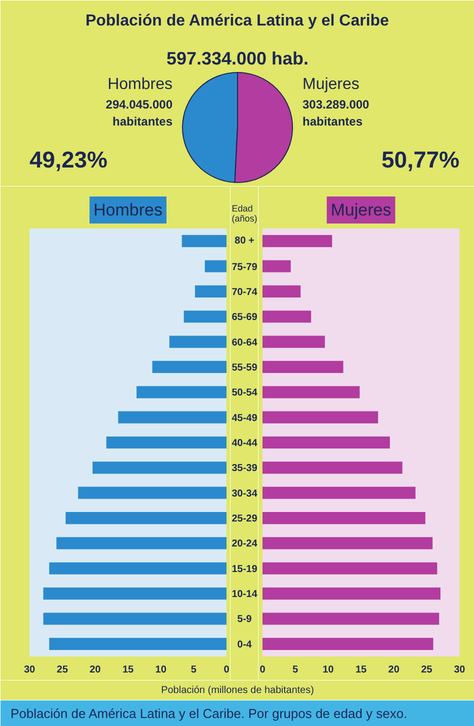 The width and height of the screenshot is (474, 726). What do you see at coordinates (245, 318) in the screenshot?
I see `y-tick-label: 65-69` at bounding box center [245, 318].